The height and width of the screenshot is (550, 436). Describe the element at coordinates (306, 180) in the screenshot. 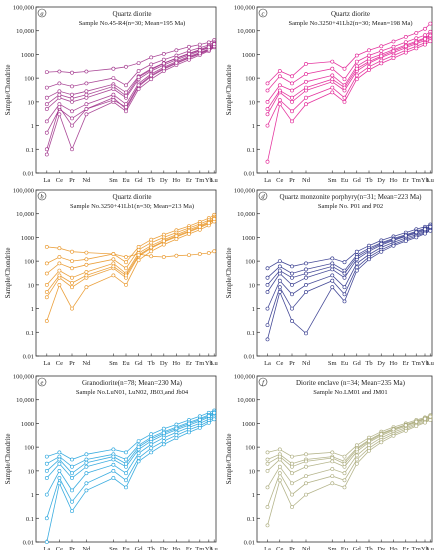

I see `x-tick-label: Nd` at that location.